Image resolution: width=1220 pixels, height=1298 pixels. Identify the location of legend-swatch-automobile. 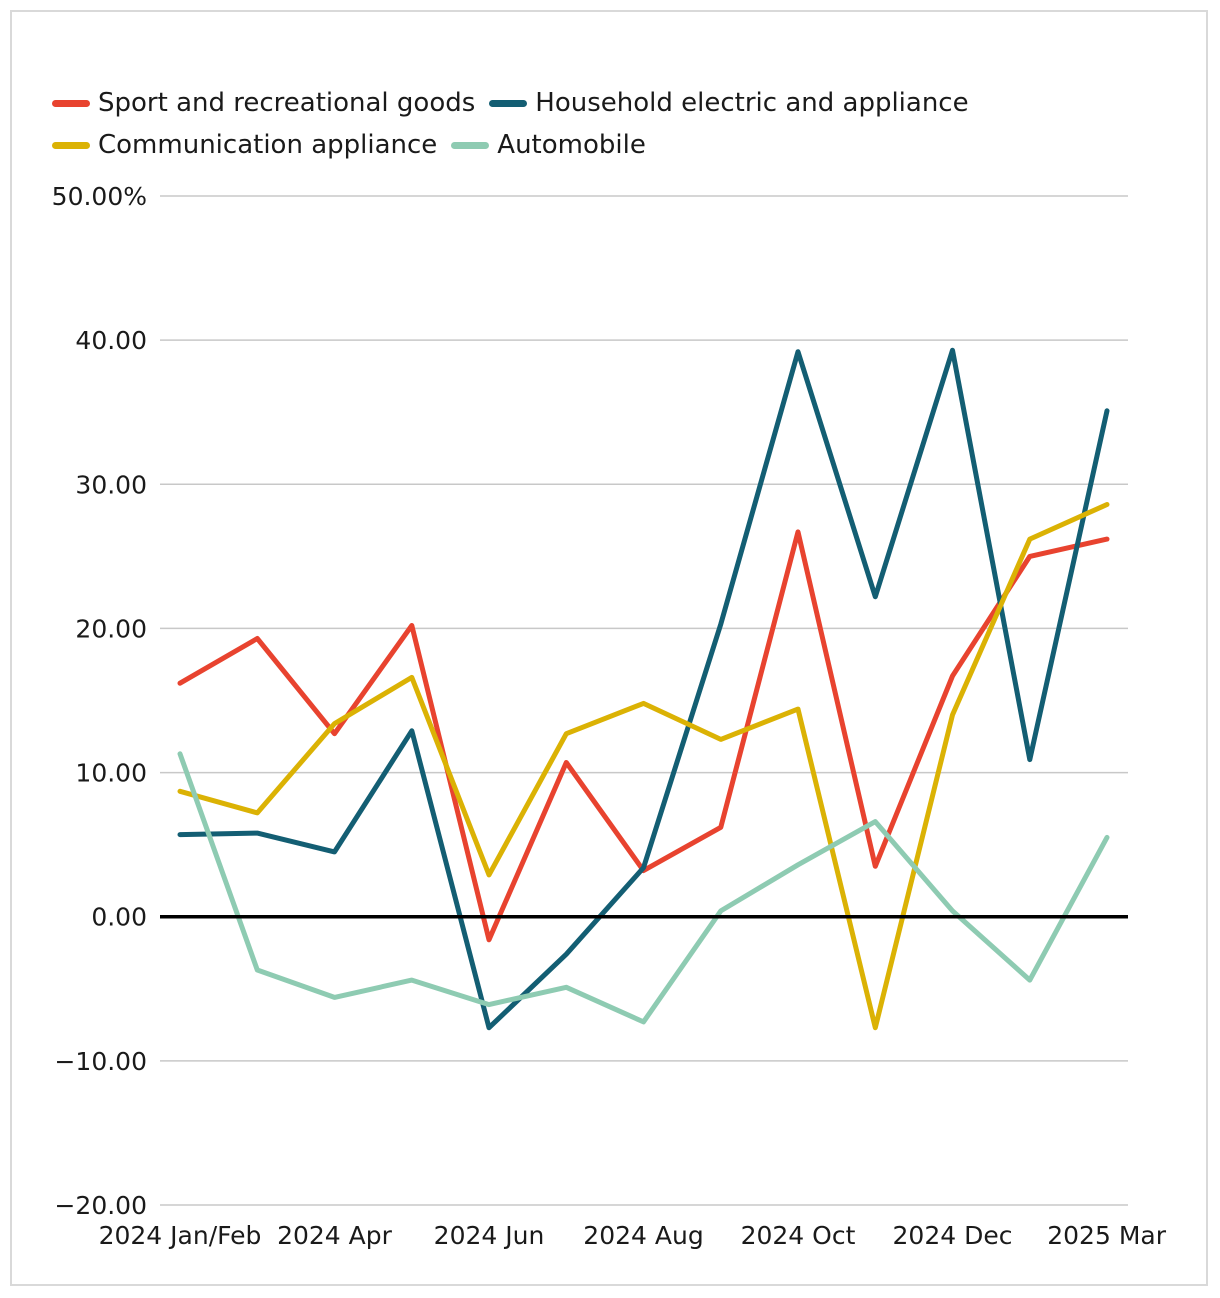
(470, 145).